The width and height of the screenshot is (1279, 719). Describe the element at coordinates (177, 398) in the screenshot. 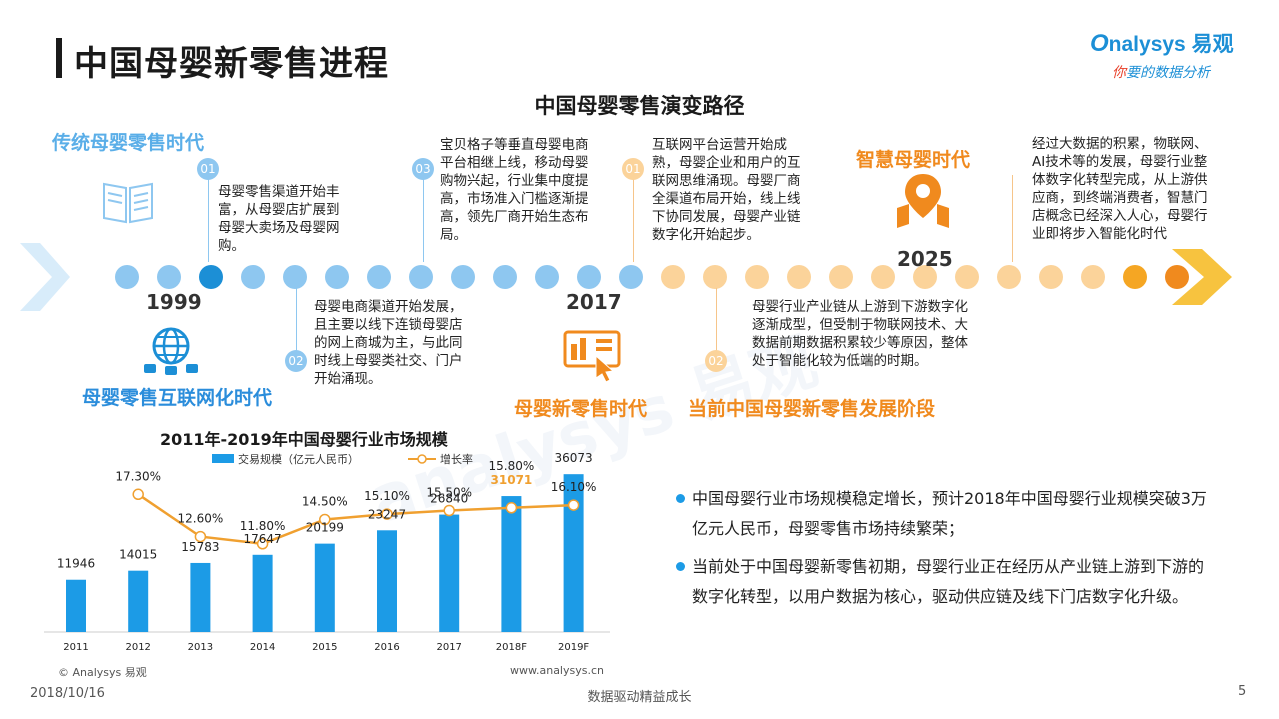

I see `era-internet: 母婴零售互联网化时代` at that location.